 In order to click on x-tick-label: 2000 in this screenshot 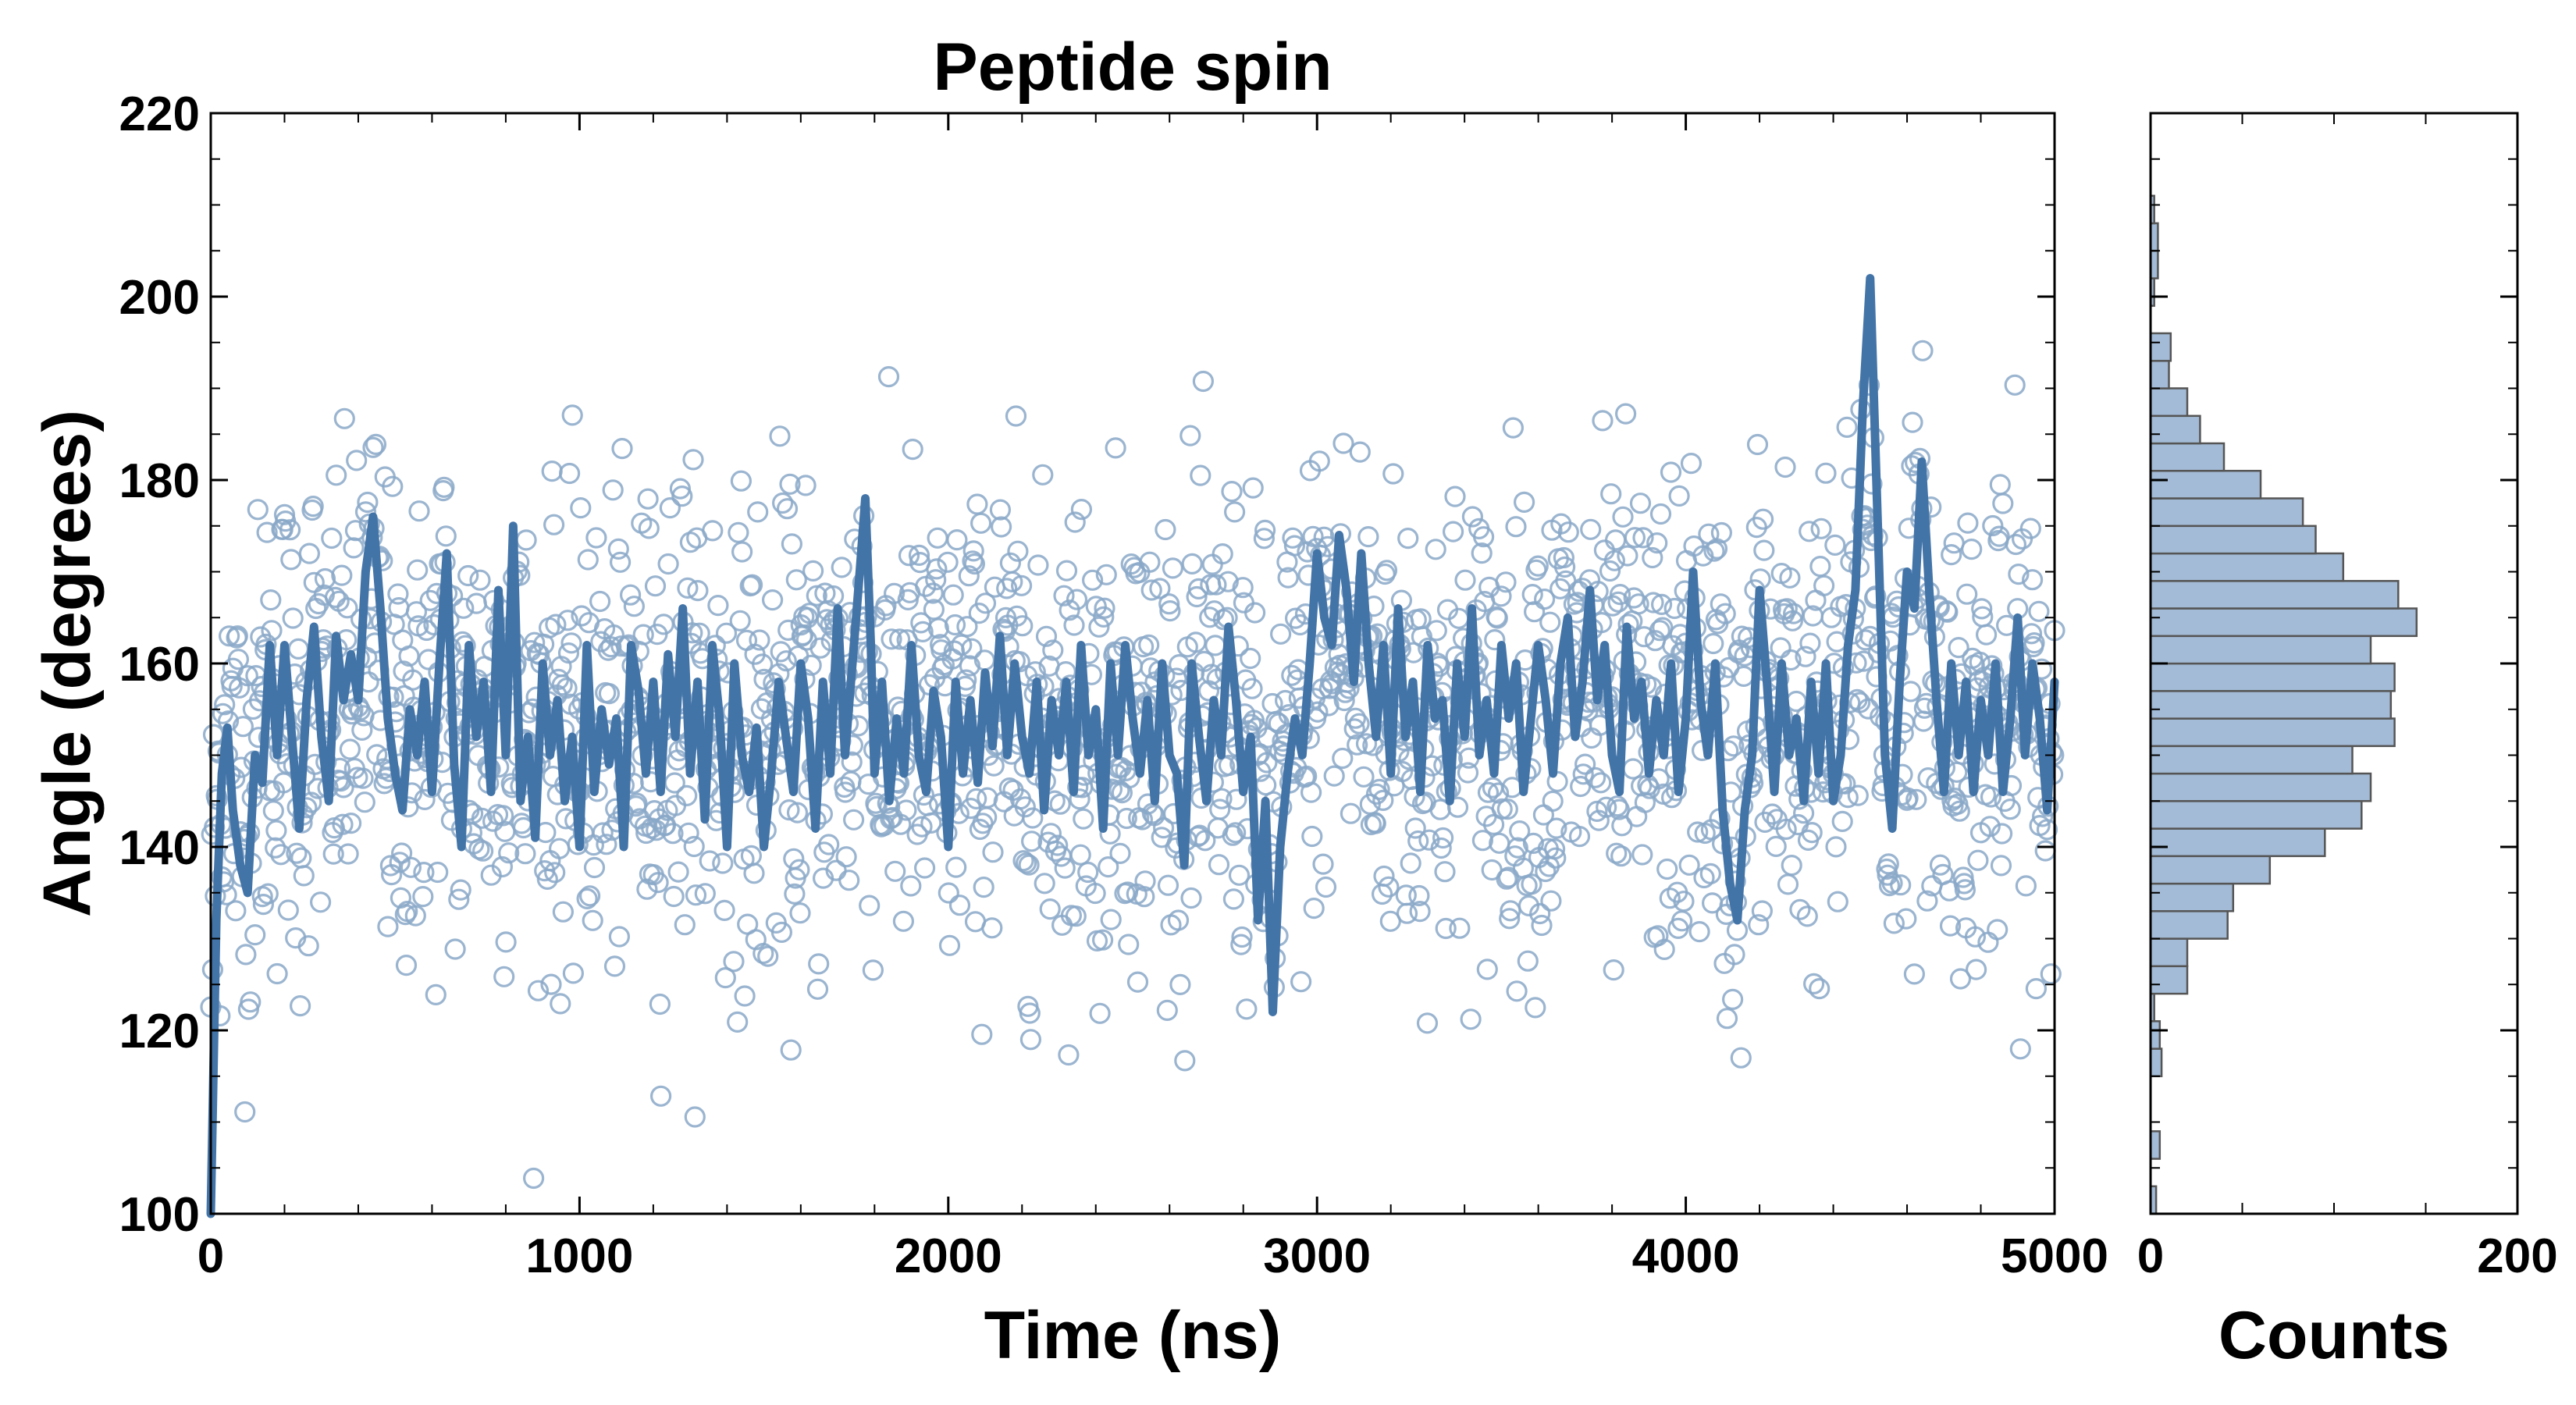, I will do `click(949, 1256)`.